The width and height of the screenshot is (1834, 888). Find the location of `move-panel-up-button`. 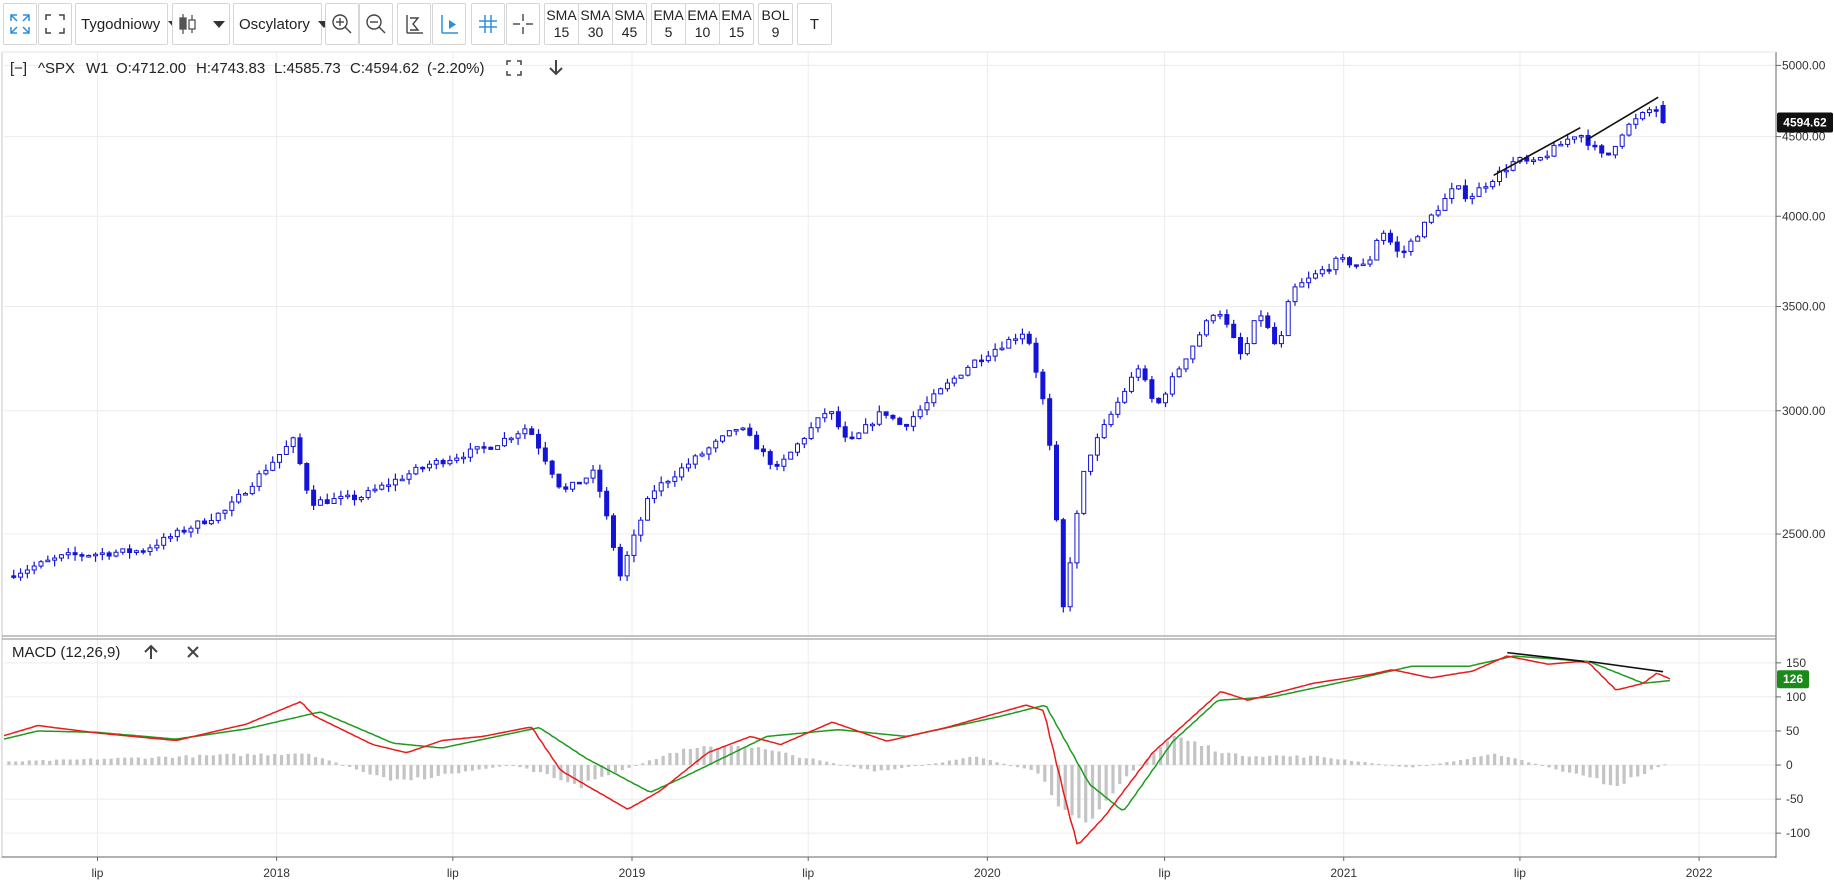

move-panel-up-button is located at coordinates (151, 651).